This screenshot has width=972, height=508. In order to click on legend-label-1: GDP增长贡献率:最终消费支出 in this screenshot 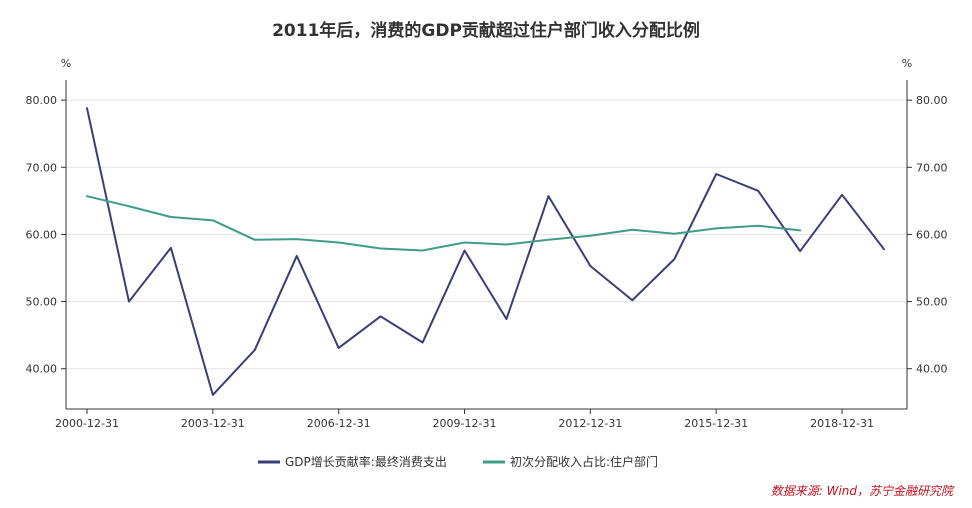, I will do `click(366, 461)`.